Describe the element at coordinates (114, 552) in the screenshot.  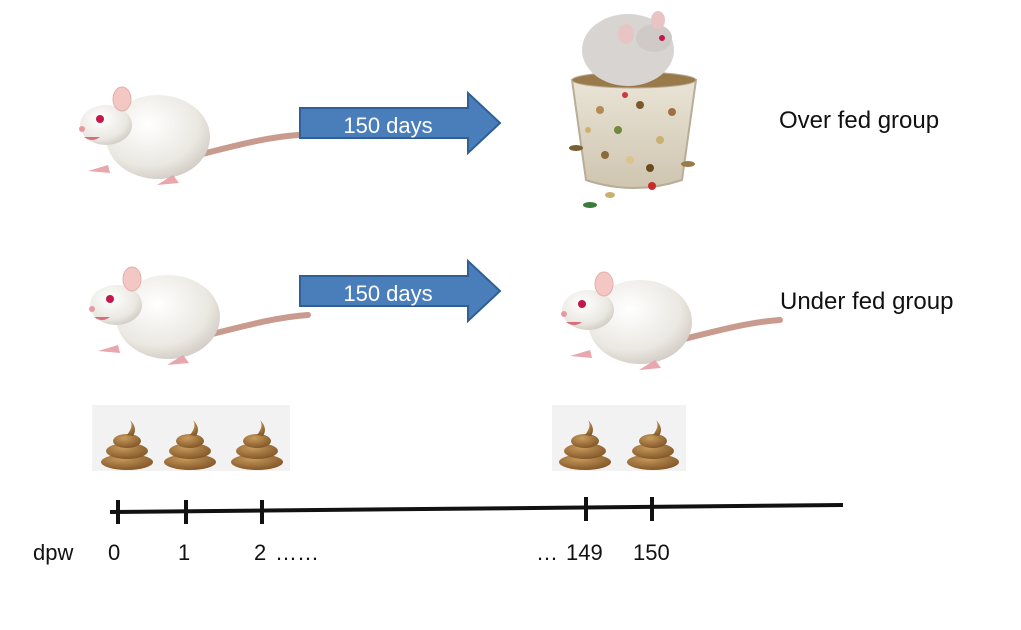
I see `tick-label-0: 0` at that location.